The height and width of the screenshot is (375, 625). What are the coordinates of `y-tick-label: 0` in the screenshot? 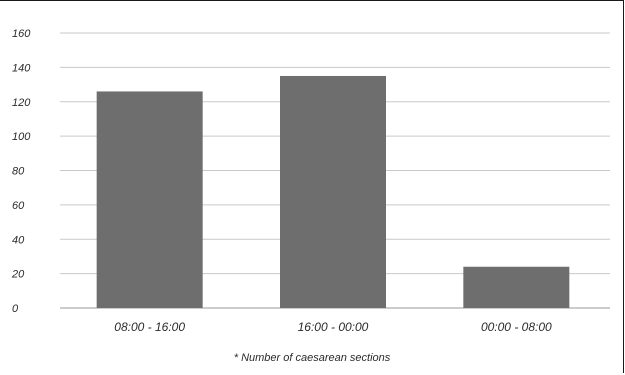 It's located at (15, 309).